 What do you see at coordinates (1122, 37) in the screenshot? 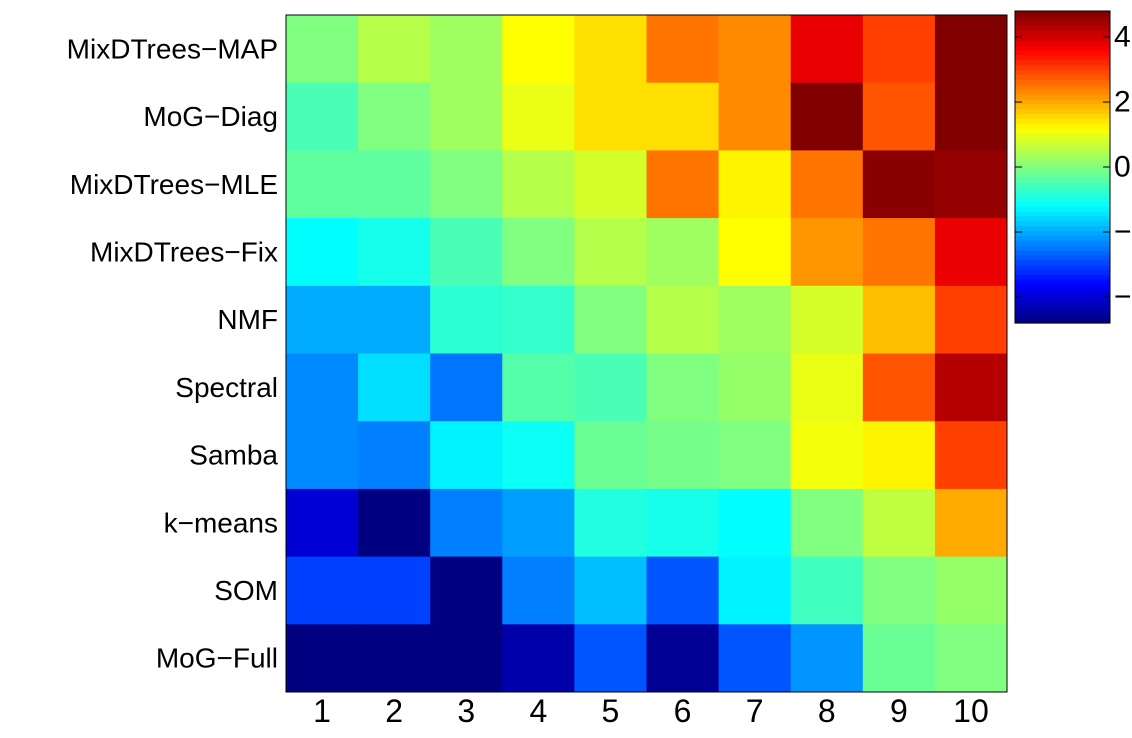
I see `colorbar-tick-label: 4` at bounding box center [1122, 37].